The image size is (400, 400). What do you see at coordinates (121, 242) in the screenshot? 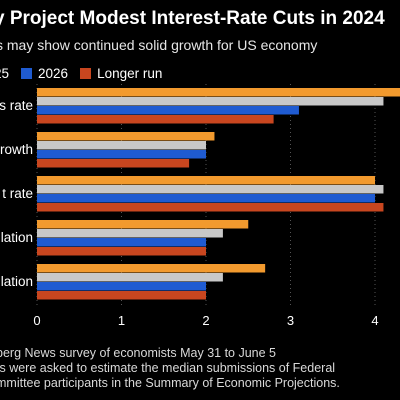
I see `bar-cat3-series2` at bounding box center [121, 242].